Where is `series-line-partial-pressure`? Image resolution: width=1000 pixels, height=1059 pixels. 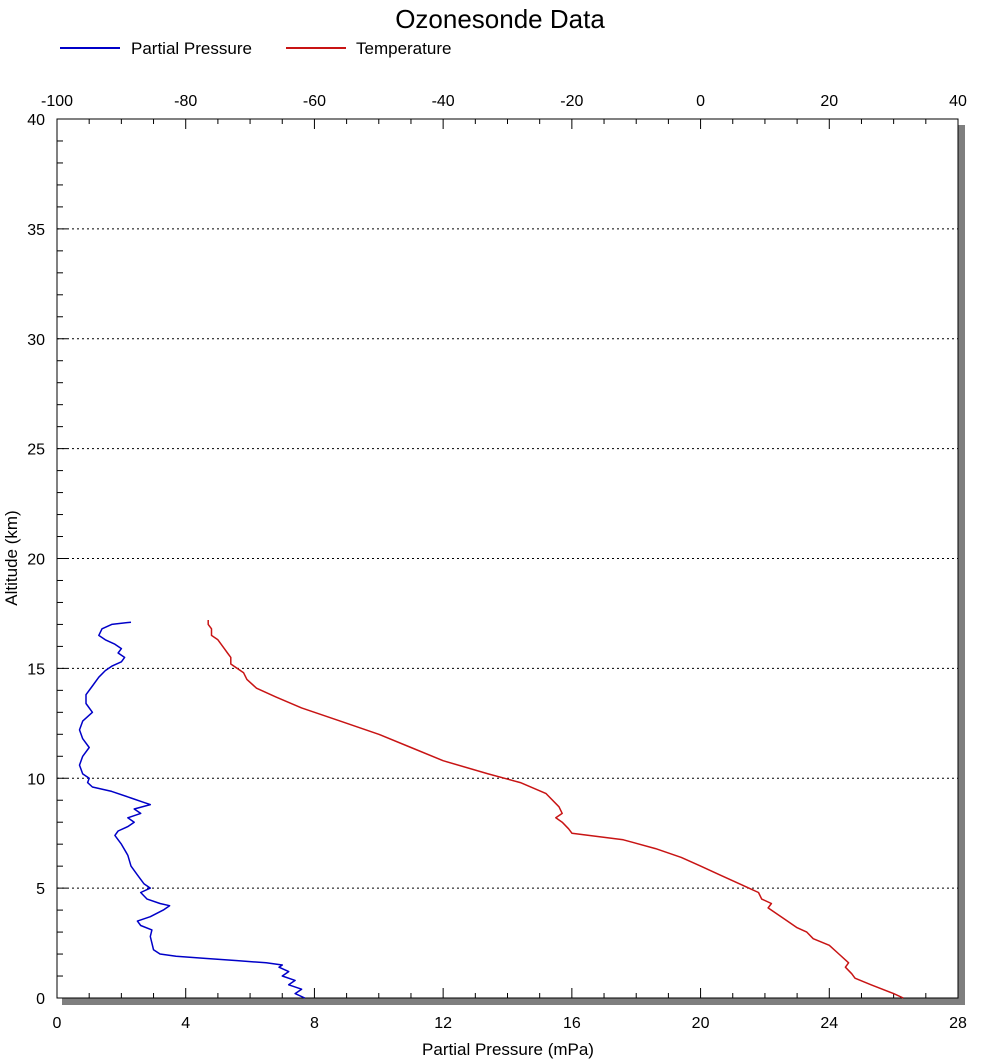 series-line-partial-pressure is located at coordinates (192, 810).